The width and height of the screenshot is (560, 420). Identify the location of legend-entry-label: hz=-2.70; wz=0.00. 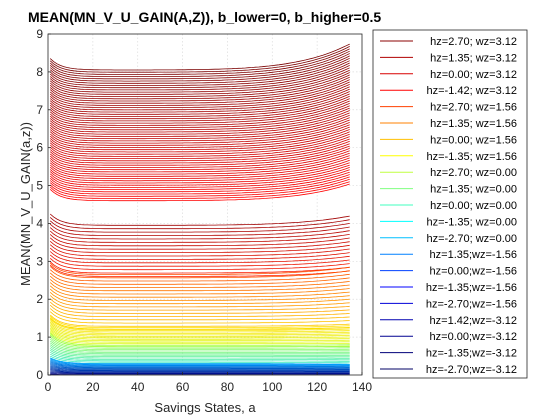
(471, 239).